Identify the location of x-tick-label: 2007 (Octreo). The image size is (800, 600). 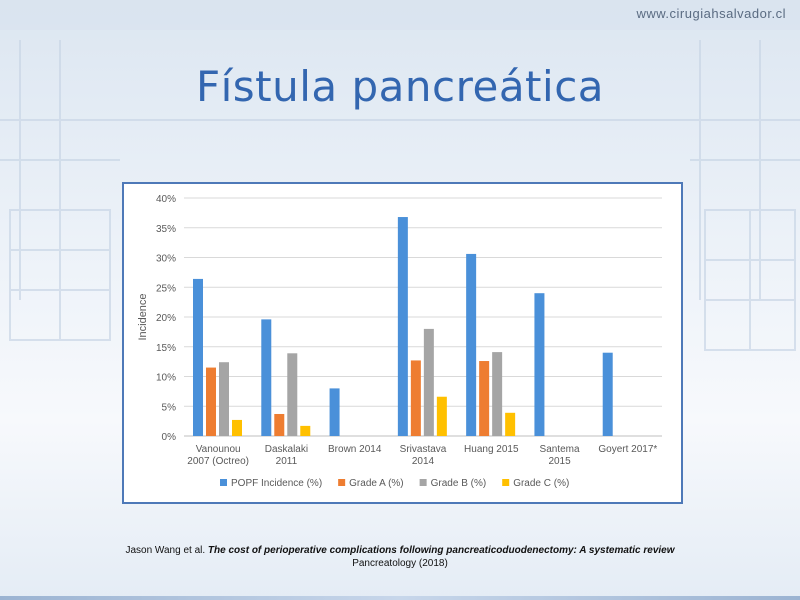
(218, 461).